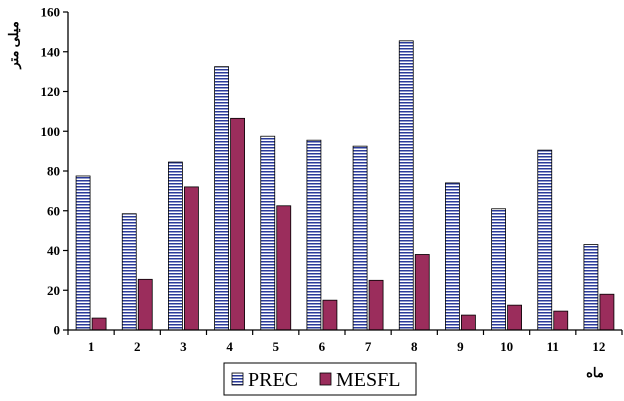 This screenshot has width=624, height=401. What do you see at coordinates (460, 346) in the screenshot?
I see `x-tick-label-9: 9` at bounding box center [460, 346].